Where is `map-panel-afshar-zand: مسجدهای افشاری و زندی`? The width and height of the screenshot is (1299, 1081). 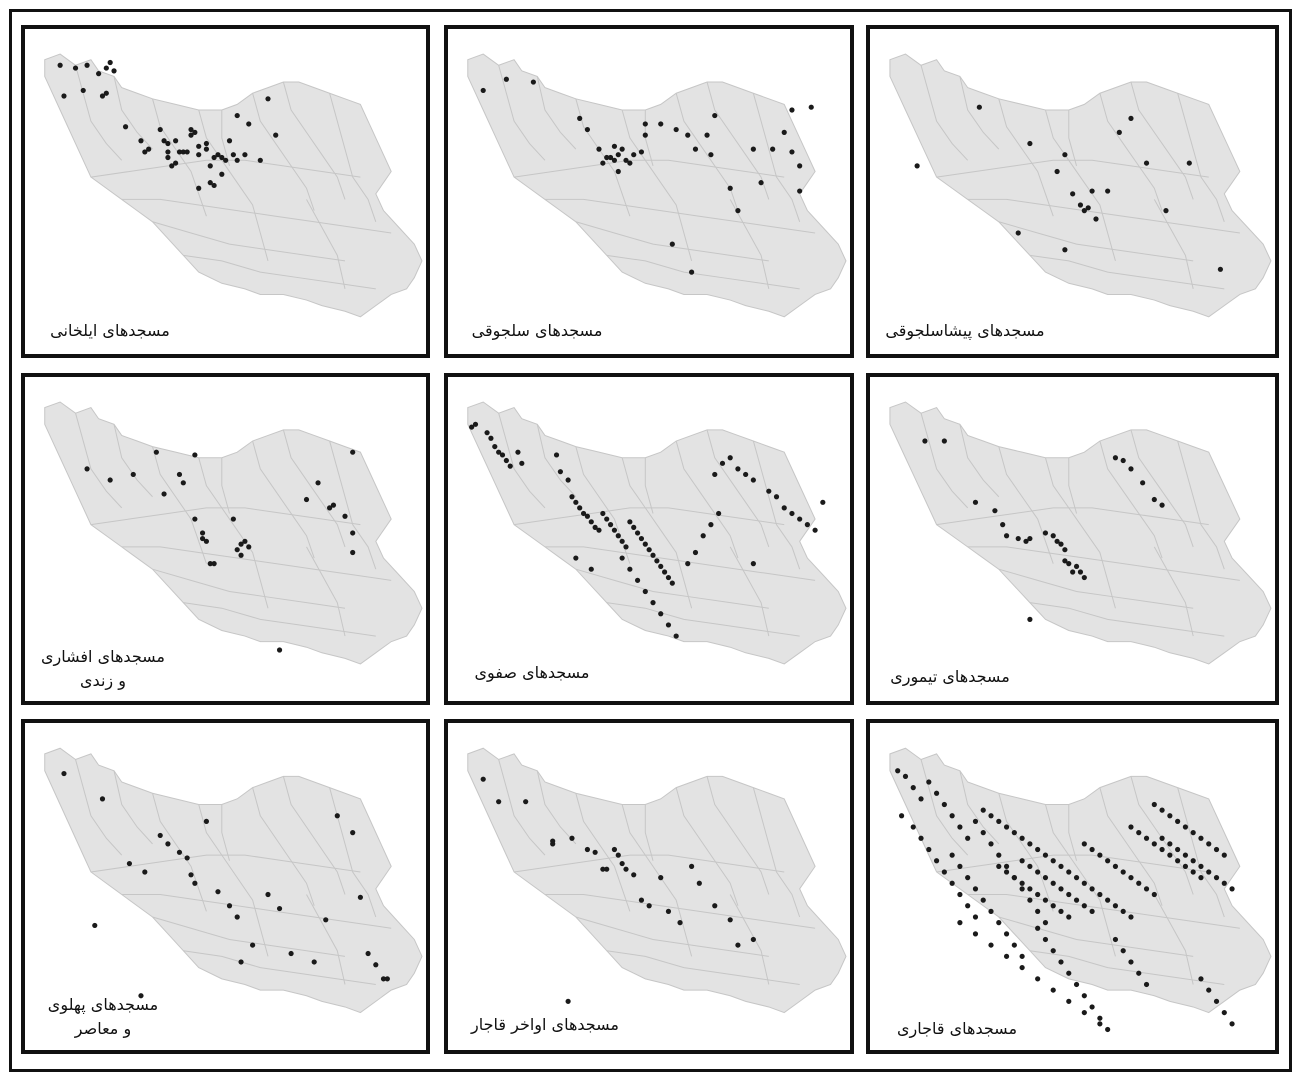
map-panel-afshar-zand: مسجدهای افشاری و زندی is located at coordinates (225, 539).